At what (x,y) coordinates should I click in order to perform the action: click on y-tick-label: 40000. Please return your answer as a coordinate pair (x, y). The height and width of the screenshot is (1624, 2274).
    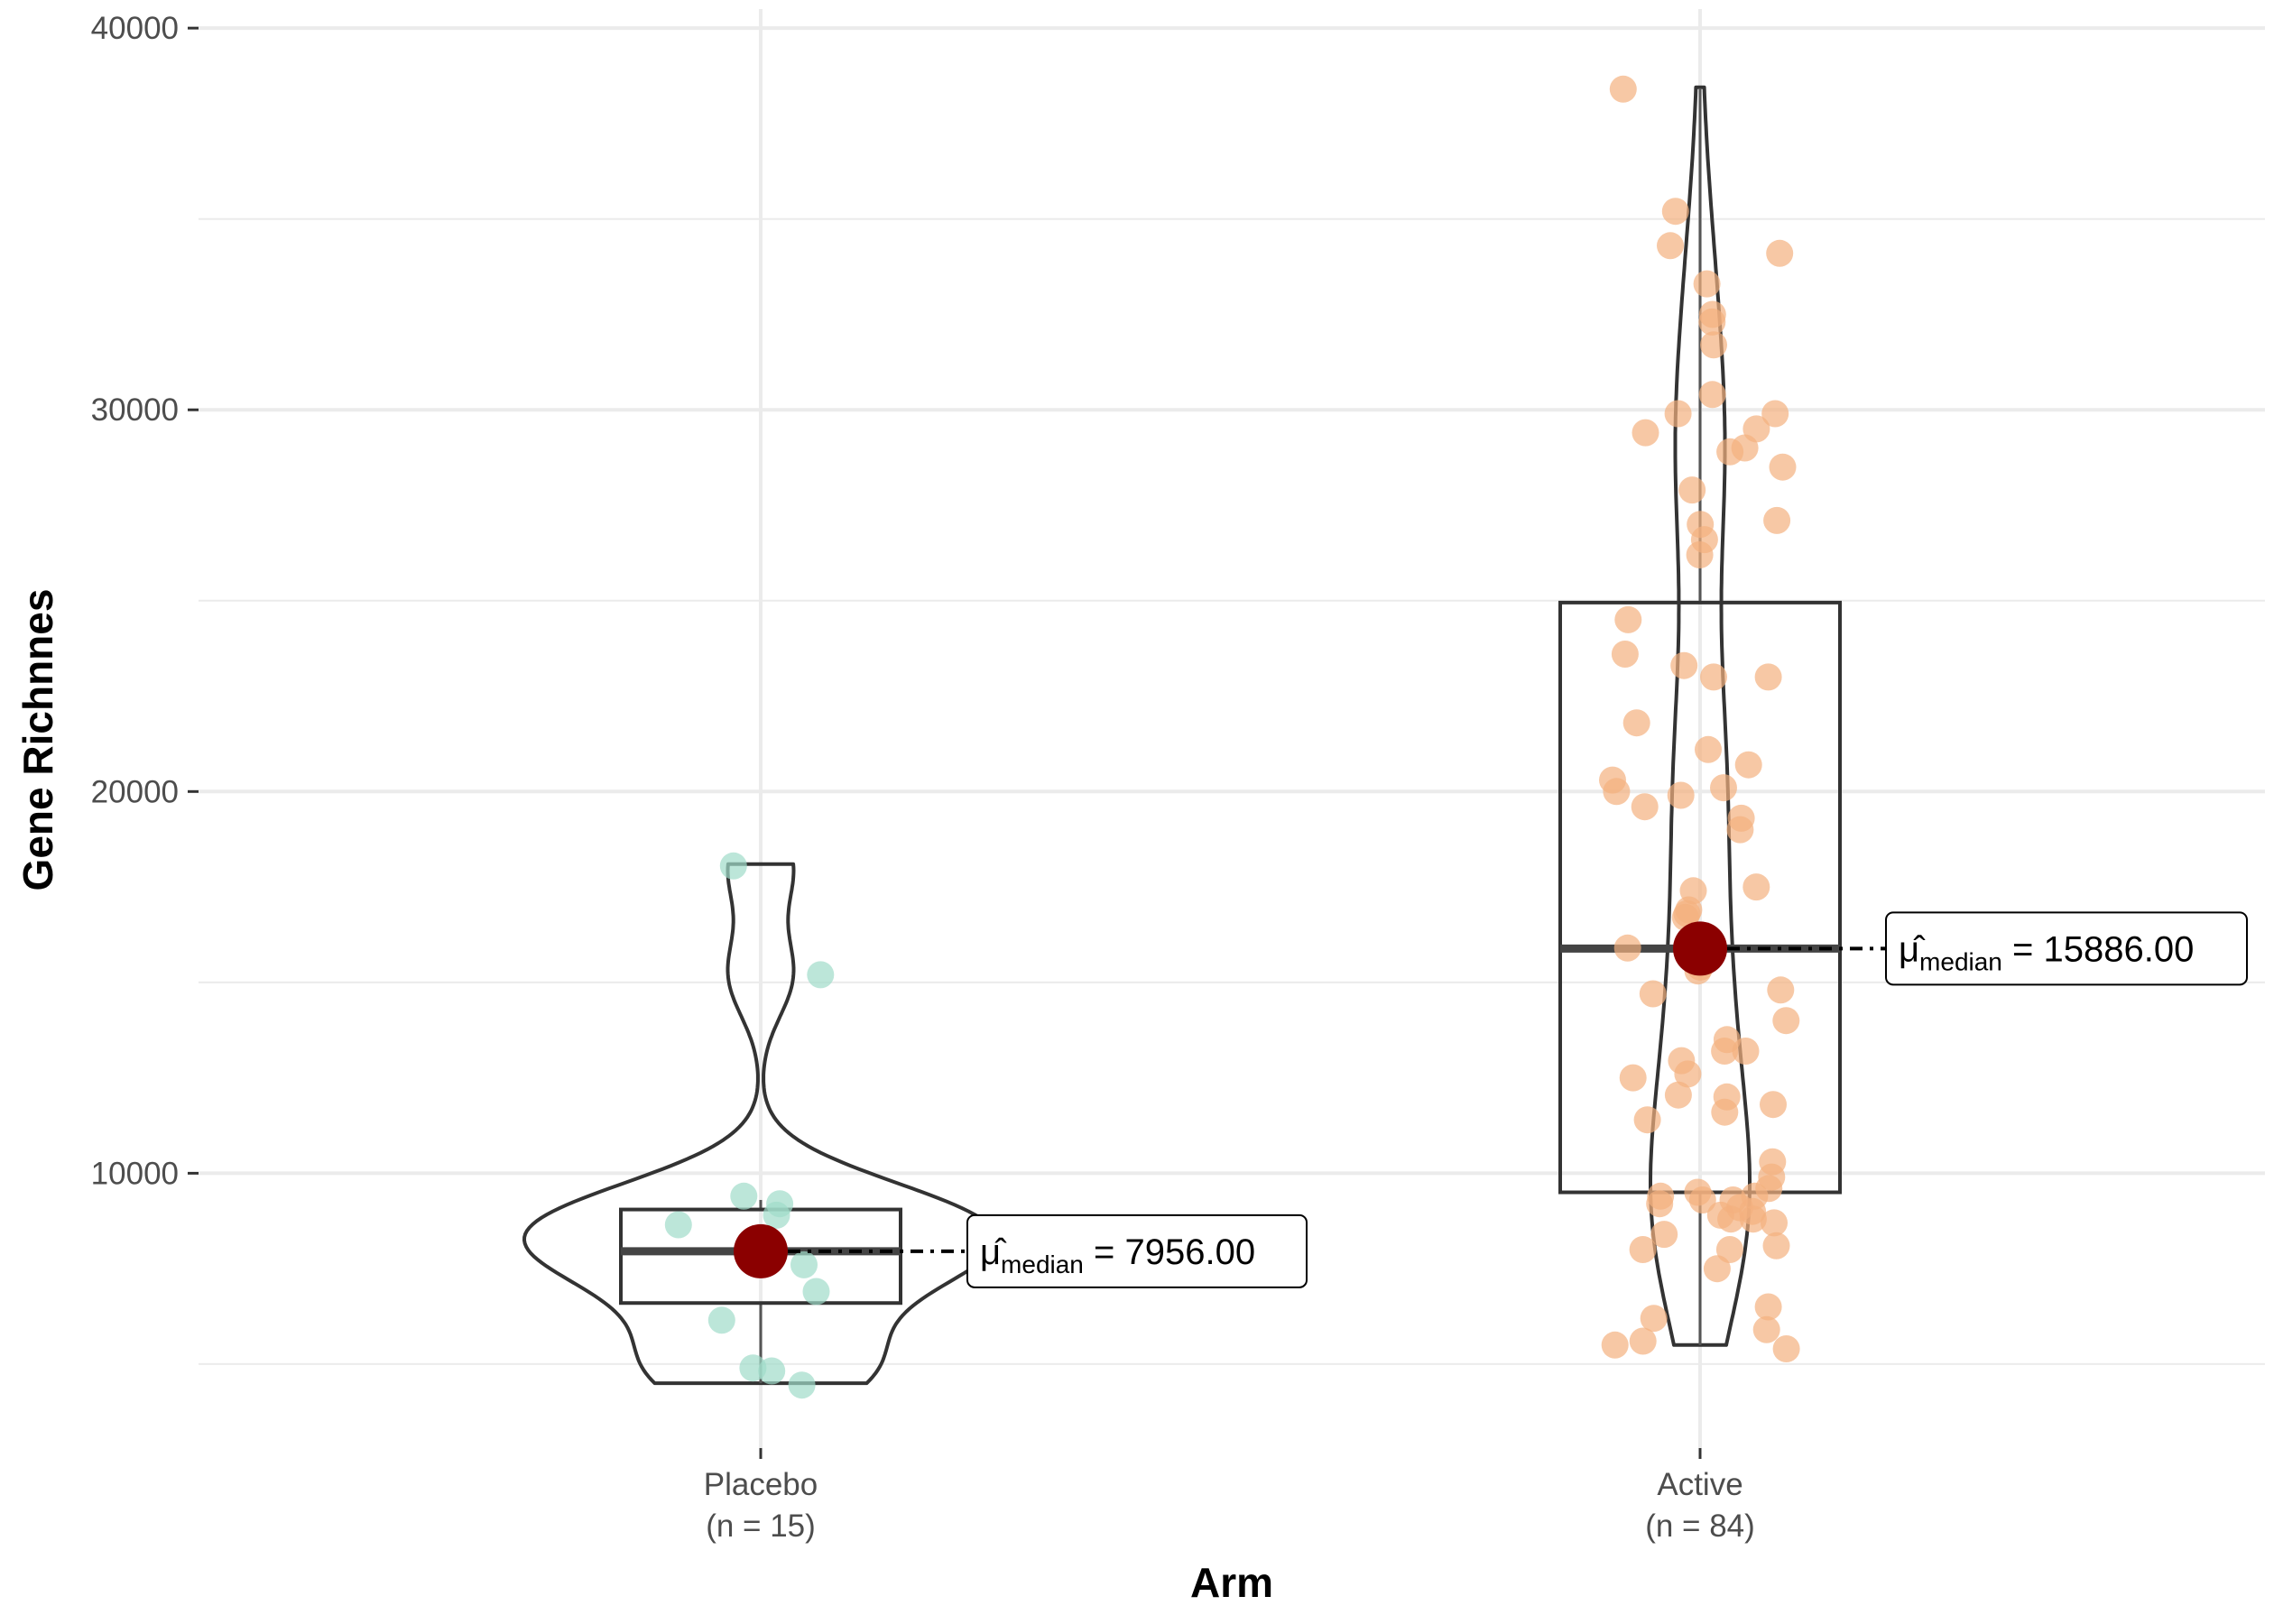
    Looking at the image, I should click on (135, 29).